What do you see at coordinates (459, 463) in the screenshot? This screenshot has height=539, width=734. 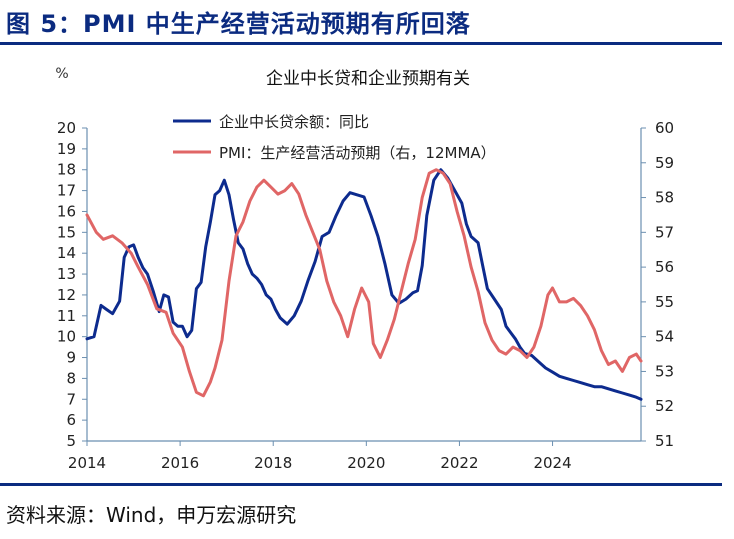 I see `x-axis-tick-label: 2022` at bounding box center [459, 463].